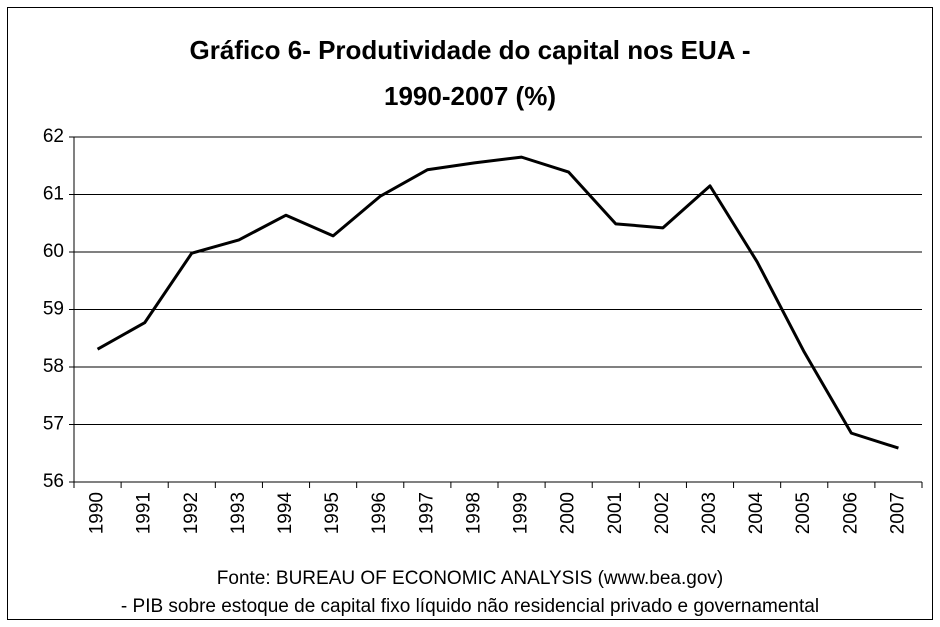 The image size is (940, 627). I want to click on x-tick-label: 2005, so click(803, 513).